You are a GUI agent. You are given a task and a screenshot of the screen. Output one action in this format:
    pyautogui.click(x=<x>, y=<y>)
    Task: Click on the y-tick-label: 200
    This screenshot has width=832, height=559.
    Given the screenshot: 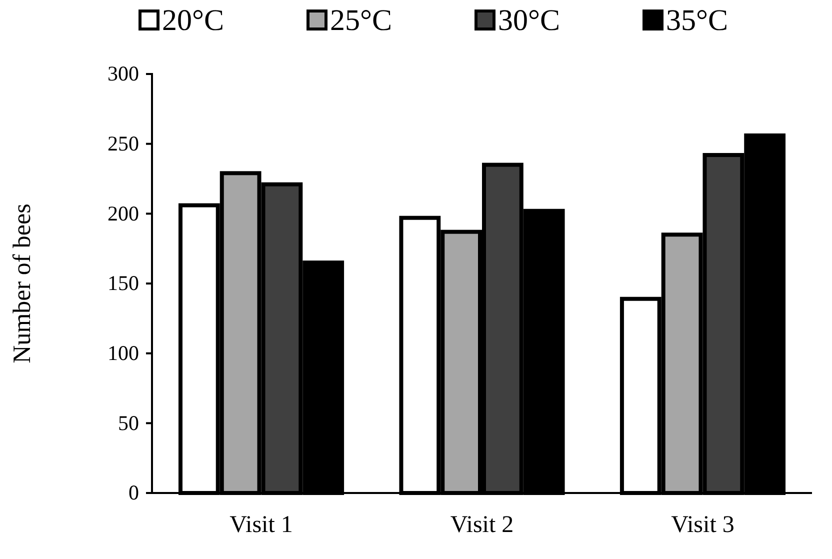 What is the action you would take?
    pyautogui.click(x=123, y=213)
    